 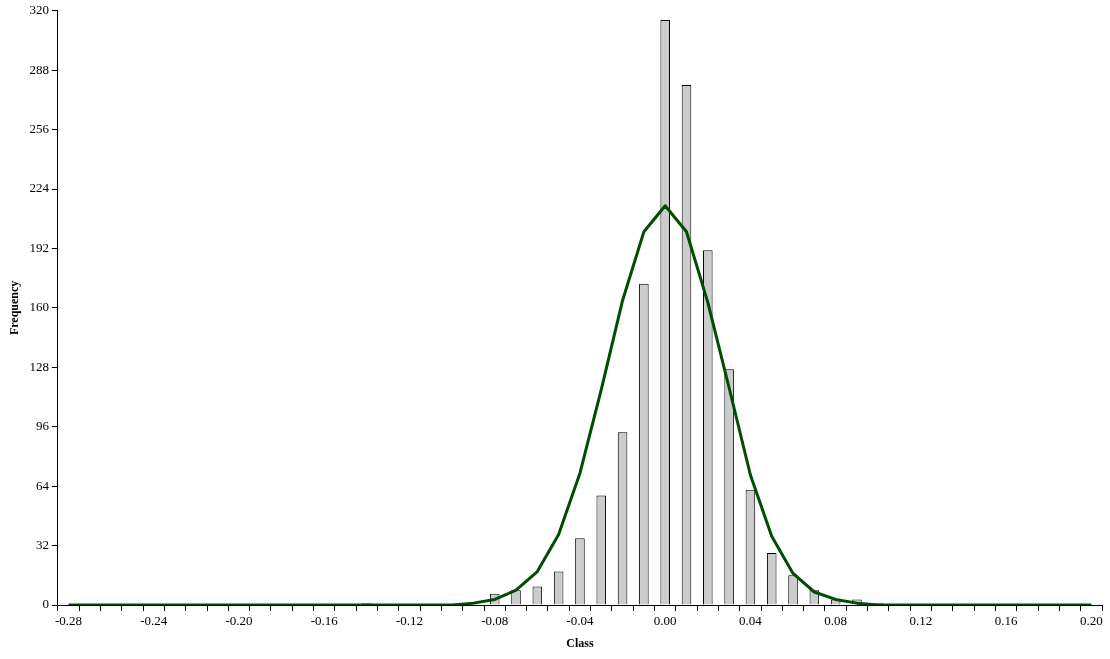 What do you see at coordinates (39, 69) in the screenshot?
I see `y-tick-label: 288` at bounding box center [39, 69].